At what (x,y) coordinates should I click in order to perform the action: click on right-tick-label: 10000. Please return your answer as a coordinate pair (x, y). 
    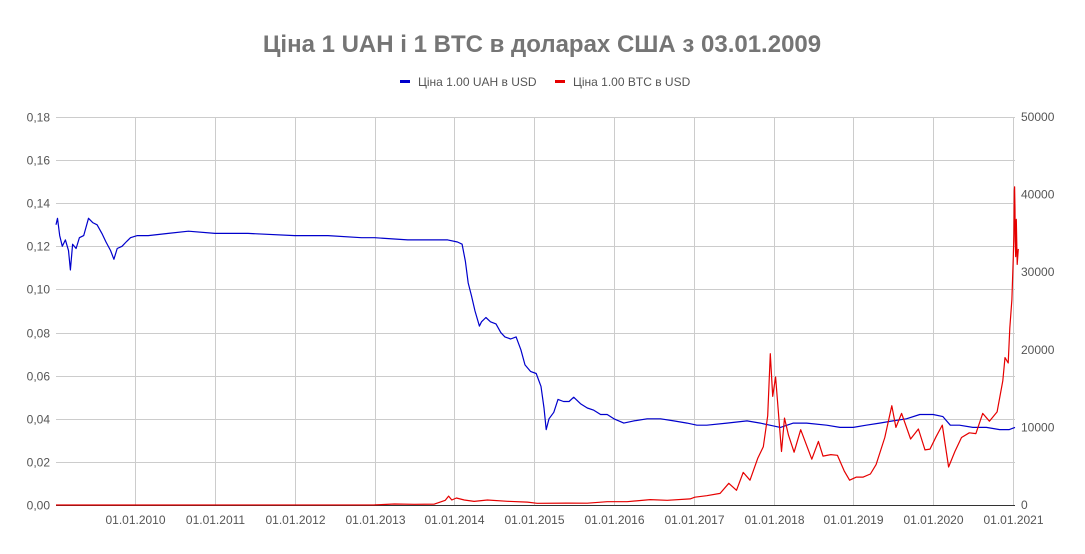
    Looking at the image, I should click on (1038, 427).